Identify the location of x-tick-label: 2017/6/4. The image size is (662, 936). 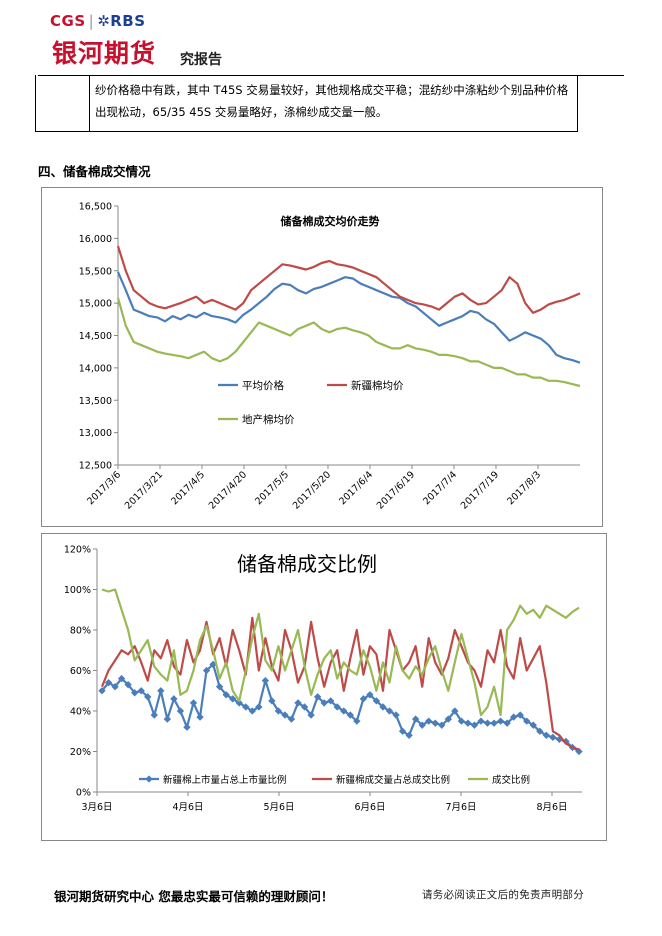
(356, 488).